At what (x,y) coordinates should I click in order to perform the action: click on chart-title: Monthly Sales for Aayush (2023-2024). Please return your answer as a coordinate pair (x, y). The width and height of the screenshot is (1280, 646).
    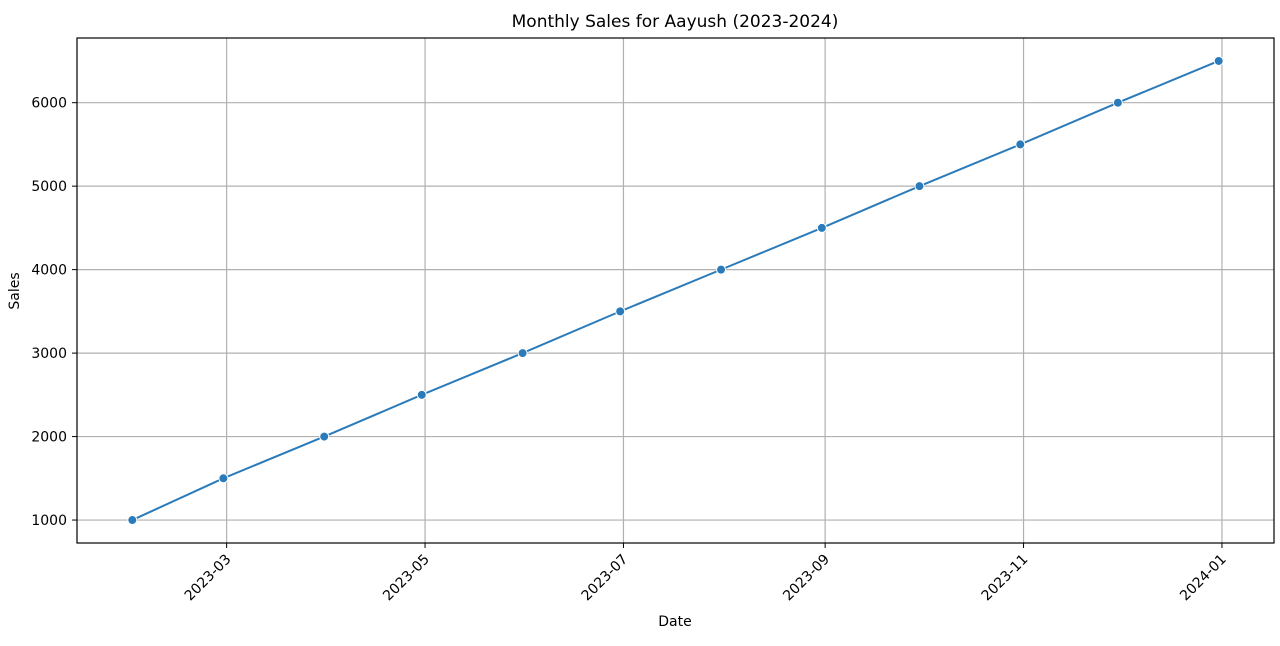
    Looking at the image, I should click on (675, 22).